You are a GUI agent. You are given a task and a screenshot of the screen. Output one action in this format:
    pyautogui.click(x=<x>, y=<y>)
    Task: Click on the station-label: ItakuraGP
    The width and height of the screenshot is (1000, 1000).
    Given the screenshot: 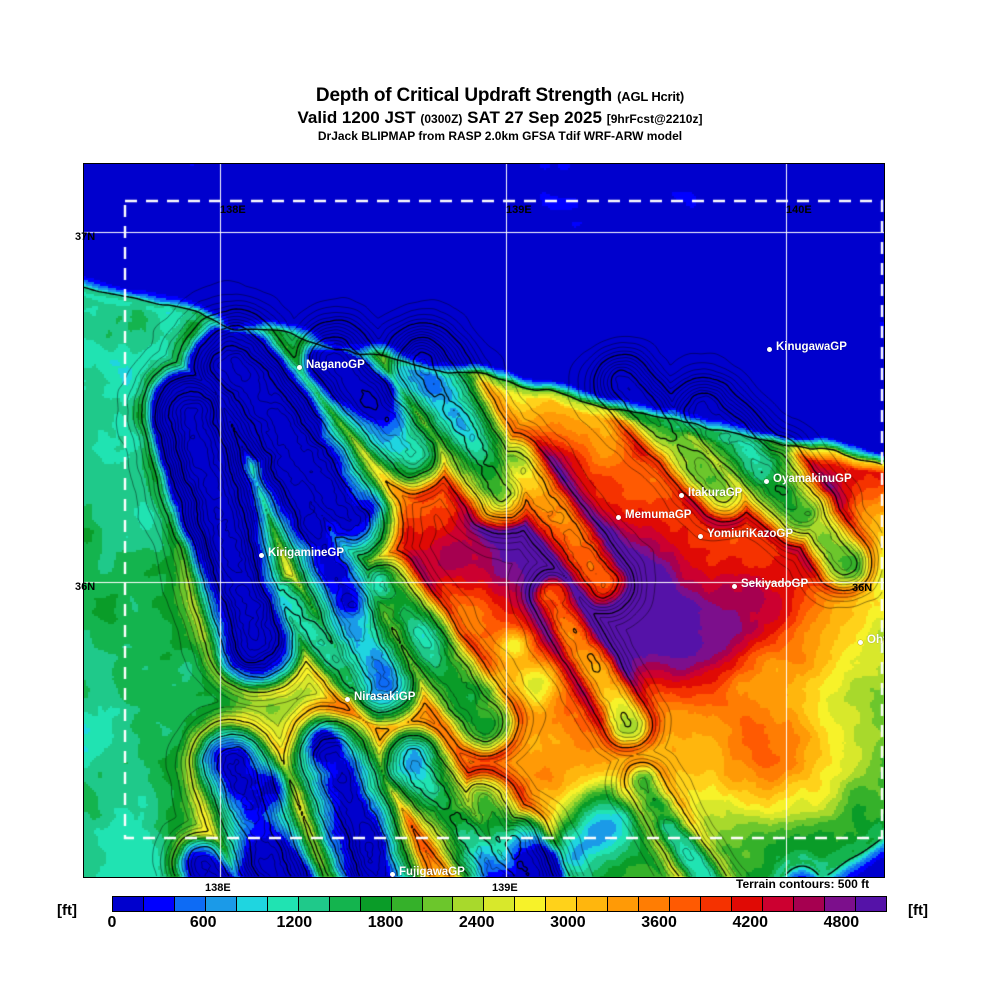 What is the action you would take?
    pyautogui.click(x=715, y=493)
    